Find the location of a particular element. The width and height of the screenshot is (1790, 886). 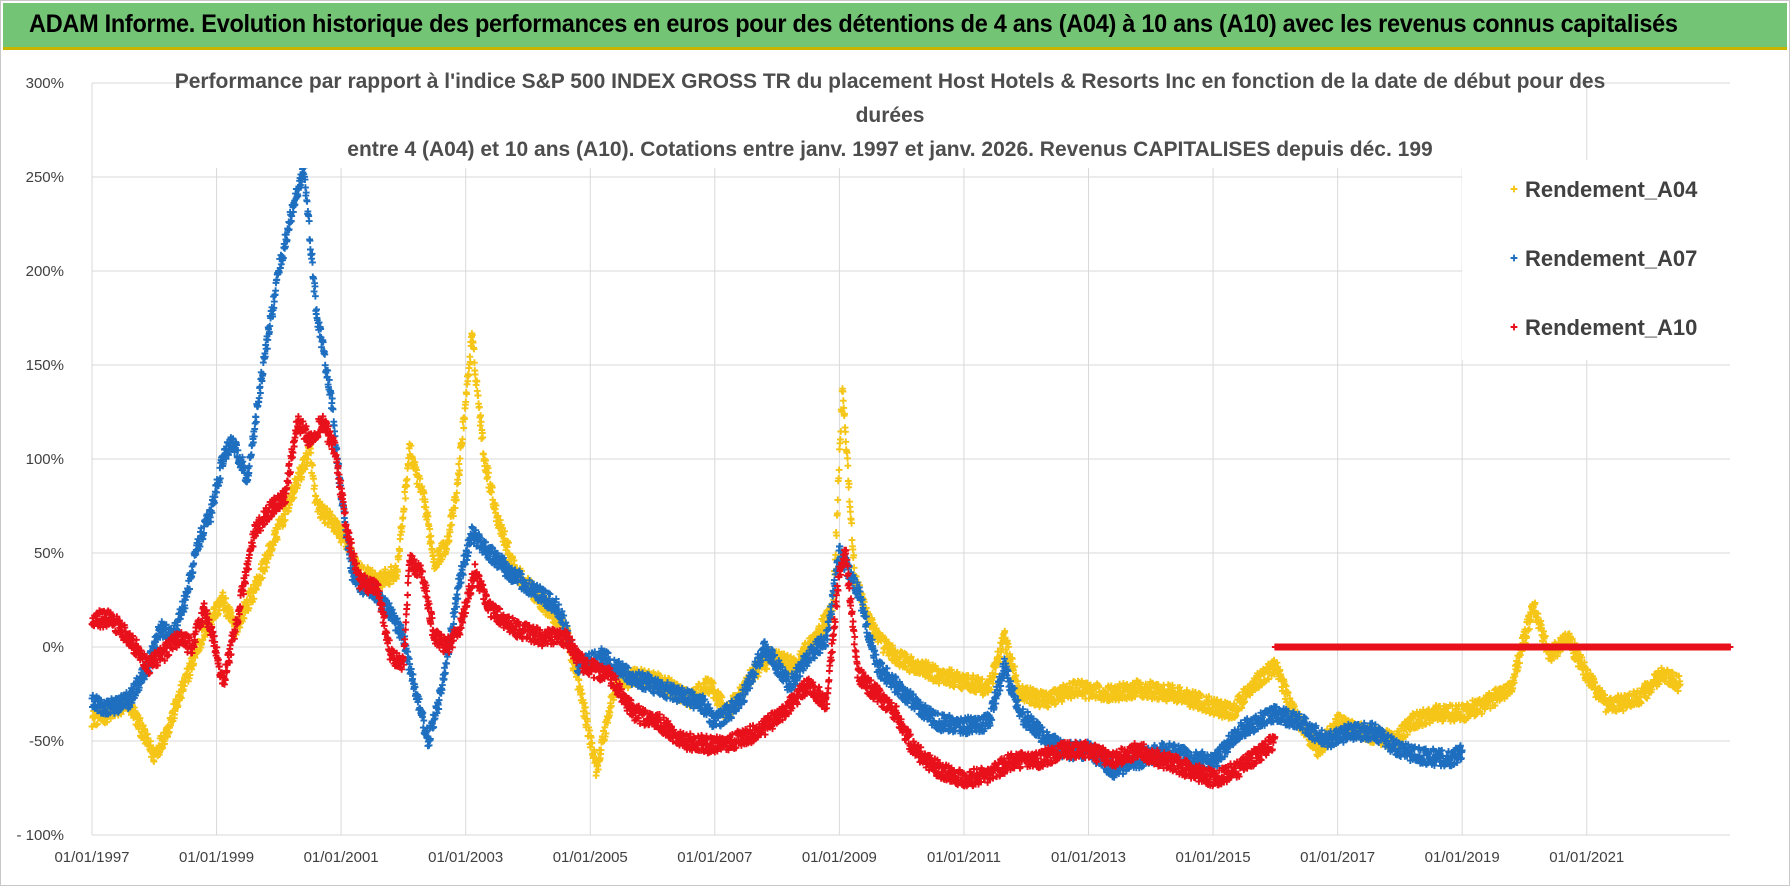

y-axis: 300% 250% 200% 150% 100% 50% 0% -50% - 100% is located at coordinates (40, 459).